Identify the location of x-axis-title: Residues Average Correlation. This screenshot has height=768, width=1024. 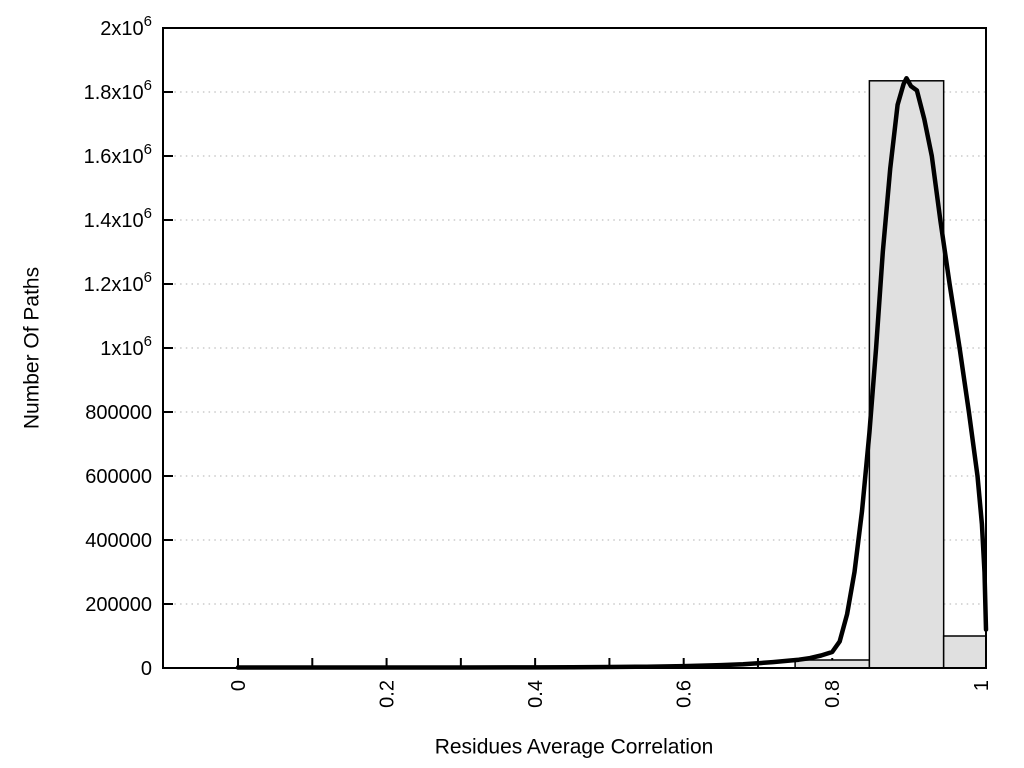
(574, 747).